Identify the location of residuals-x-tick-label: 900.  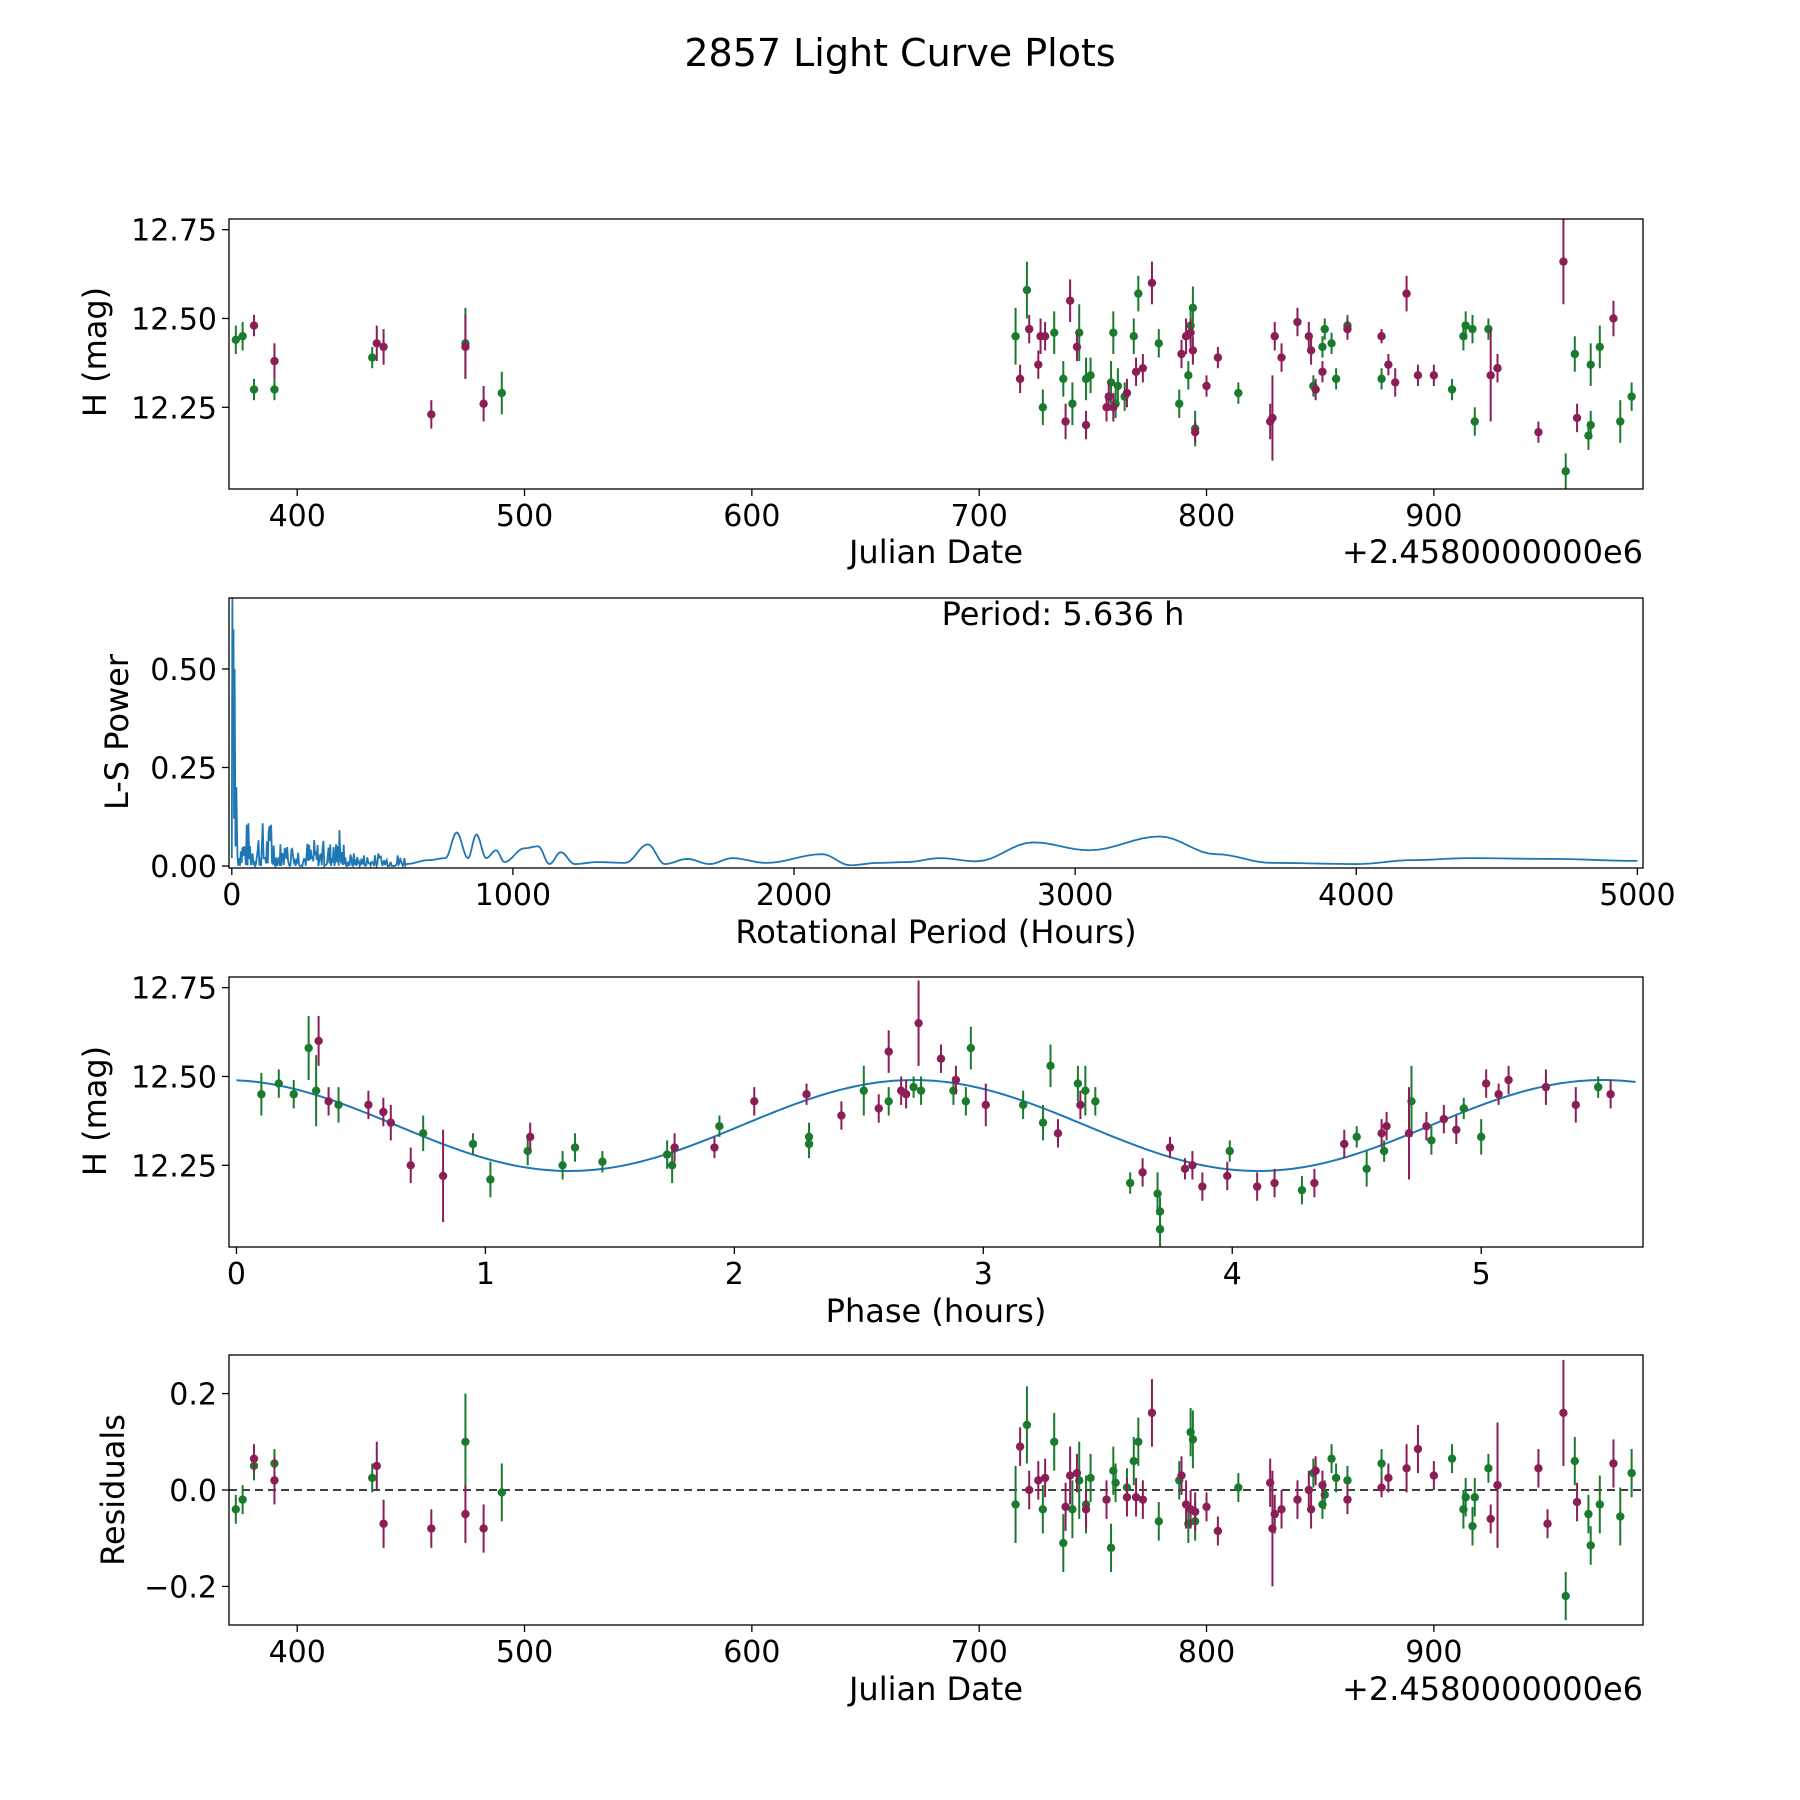
(1433, 1652).